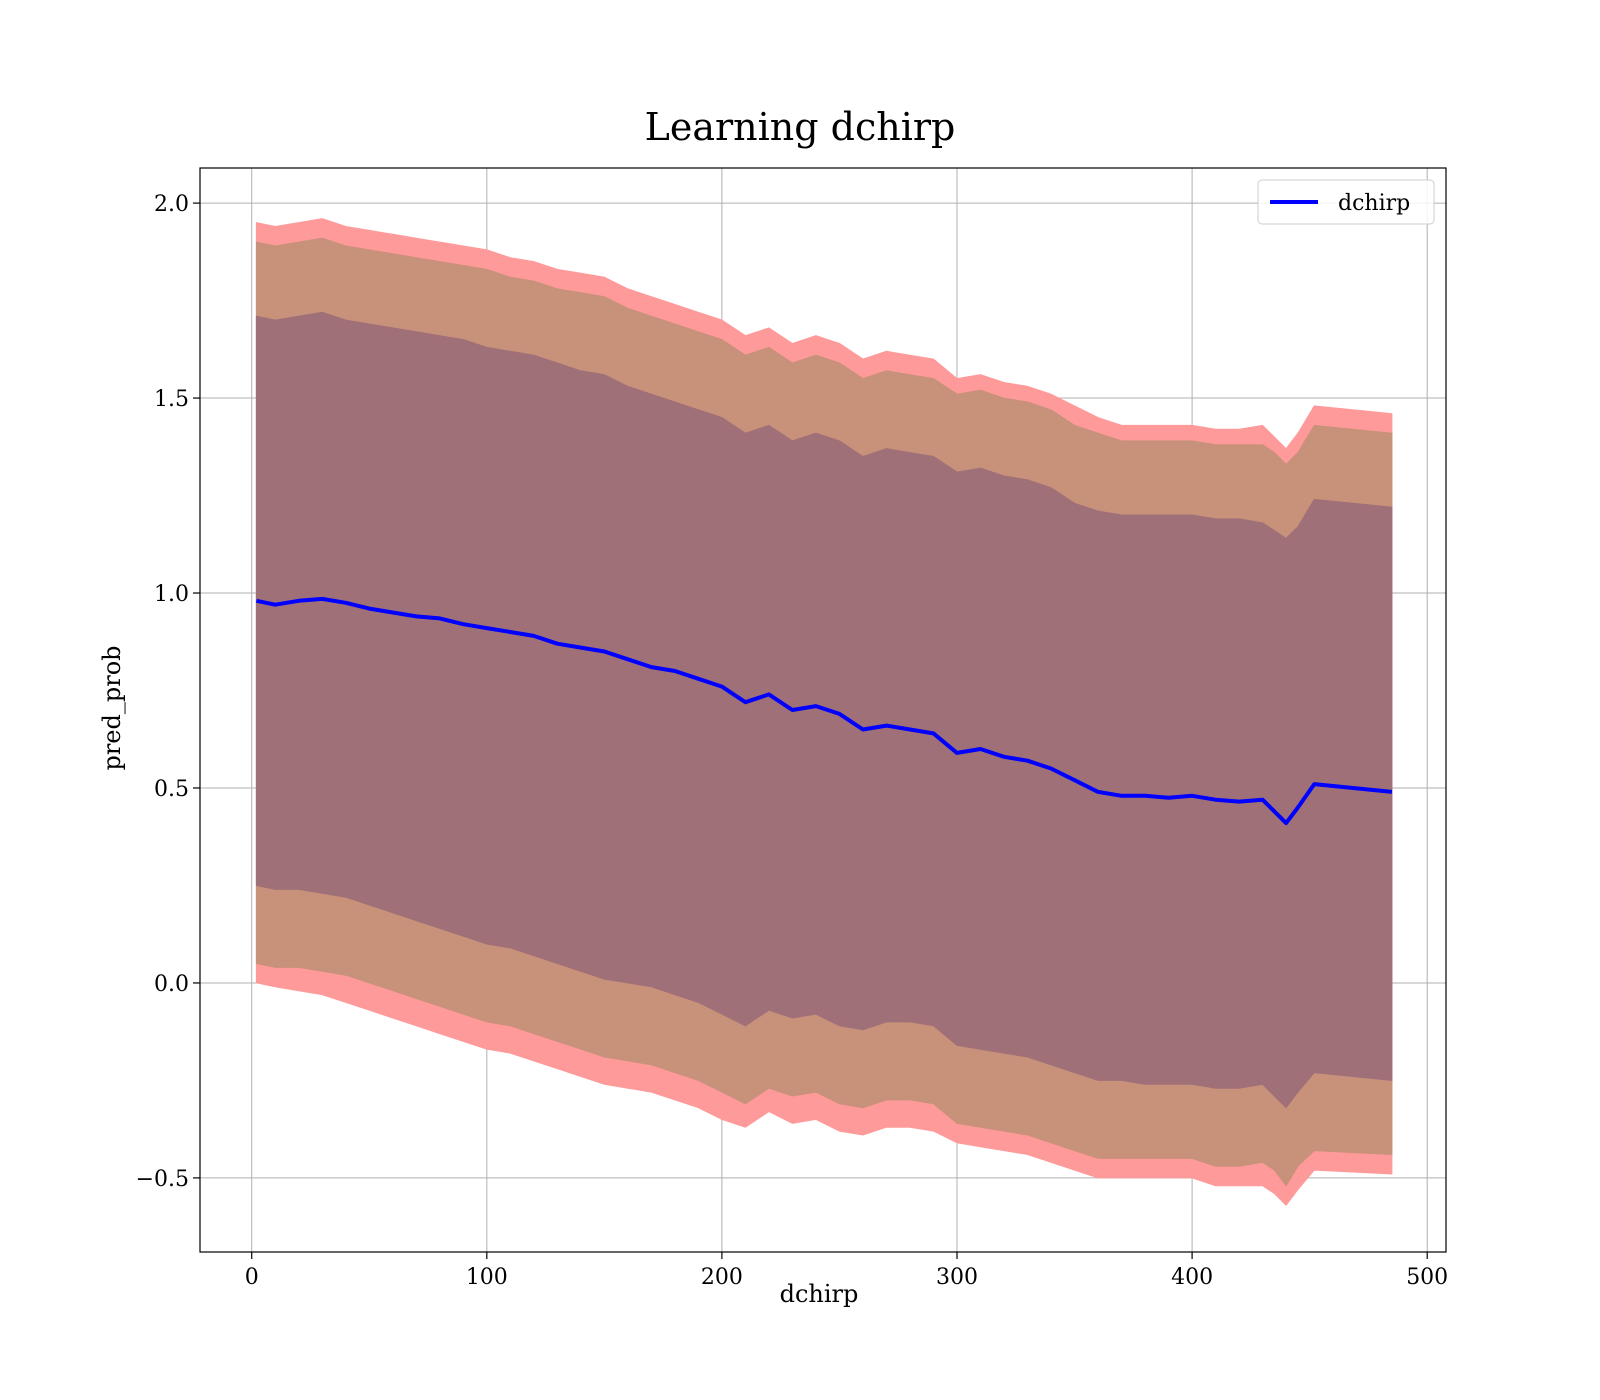 This screenshot has height=1400, width=1600. What do you see at coordinates (171, 204) in the screenshot?
I see `y-tick-label: 2.0` at bounding box center [171, 204].